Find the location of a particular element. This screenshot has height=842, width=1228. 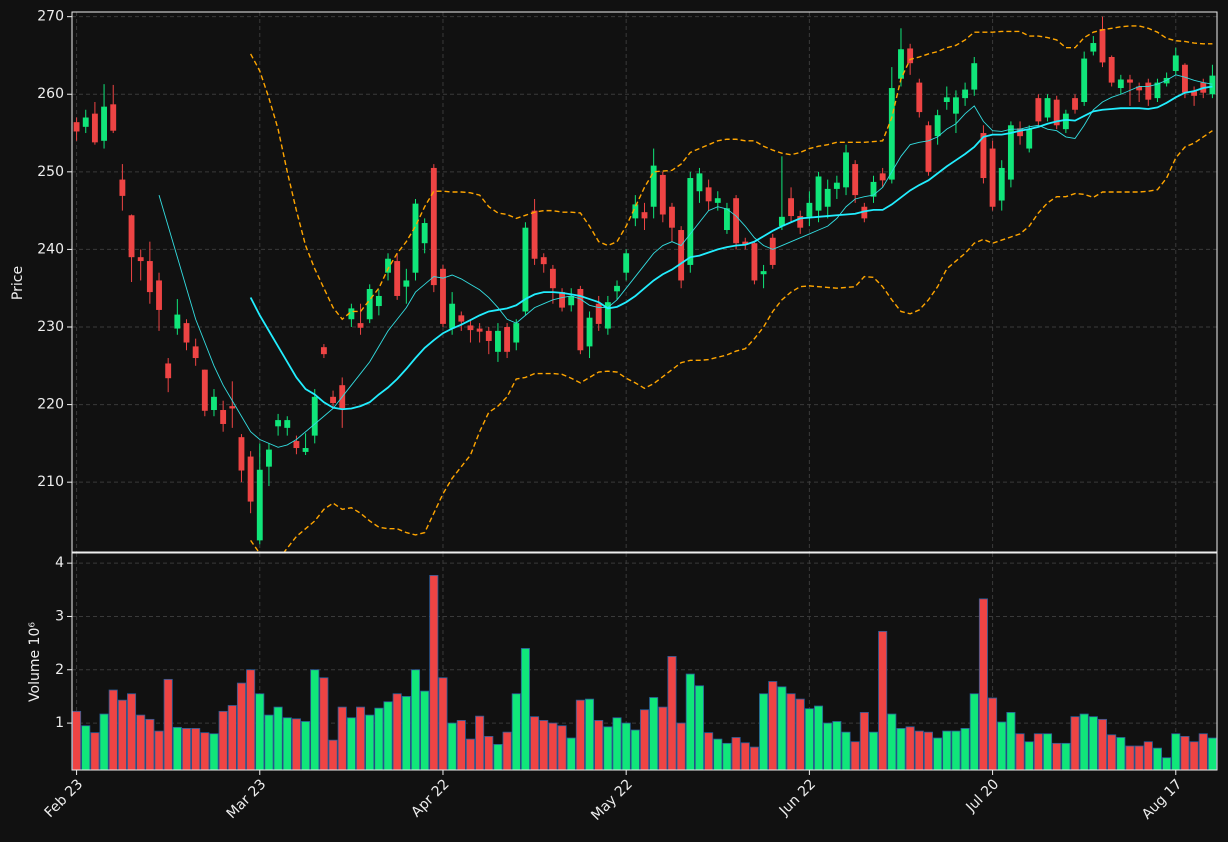

volume-axis-label: Volume 10⁶ is located at coordinates (35, 662).